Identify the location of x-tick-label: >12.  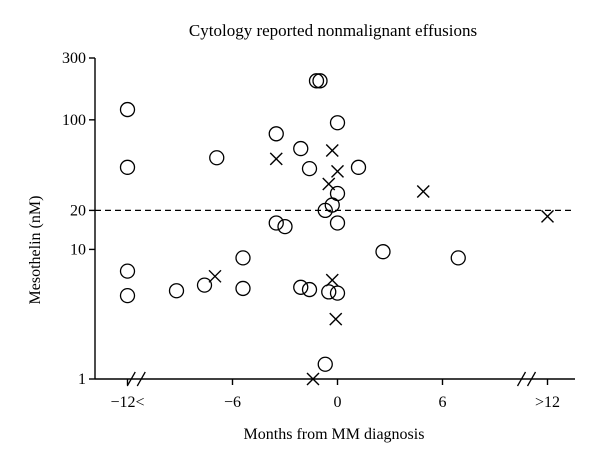
(547, 402).